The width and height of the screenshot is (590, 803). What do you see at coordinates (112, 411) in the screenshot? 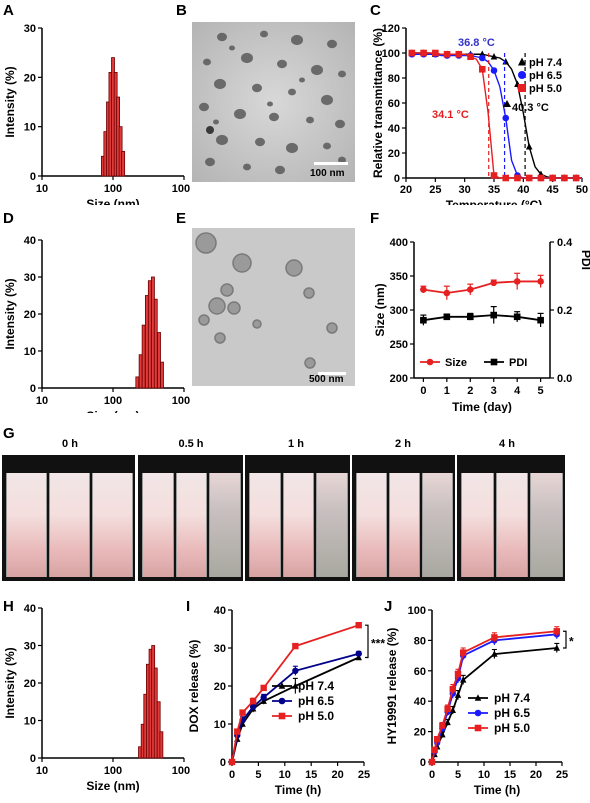
I see `x-axis-title-D: Size (nm)` at bounding box center [112, 411].